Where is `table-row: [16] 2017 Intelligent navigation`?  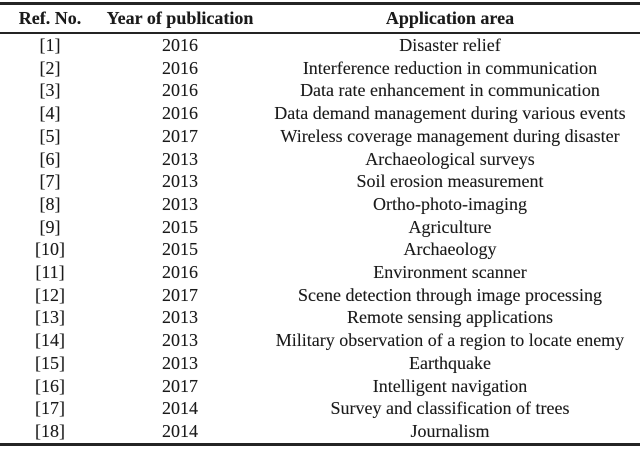
table-row: [16] 2017 Intelligent navigation is located at coordinates (320, 386).